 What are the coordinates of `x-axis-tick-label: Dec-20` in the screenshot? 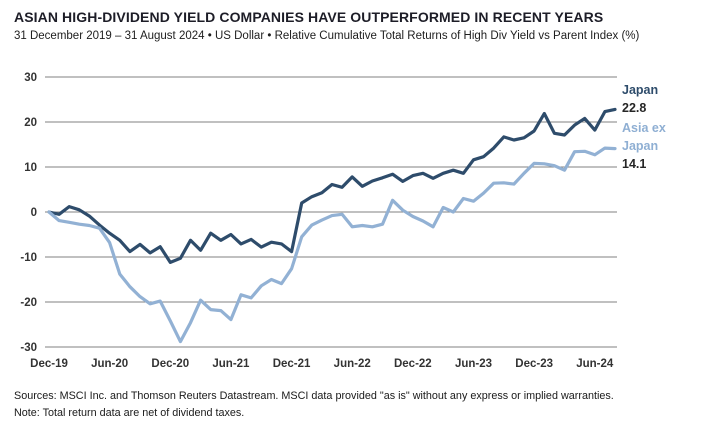 It's located at (170, 364).